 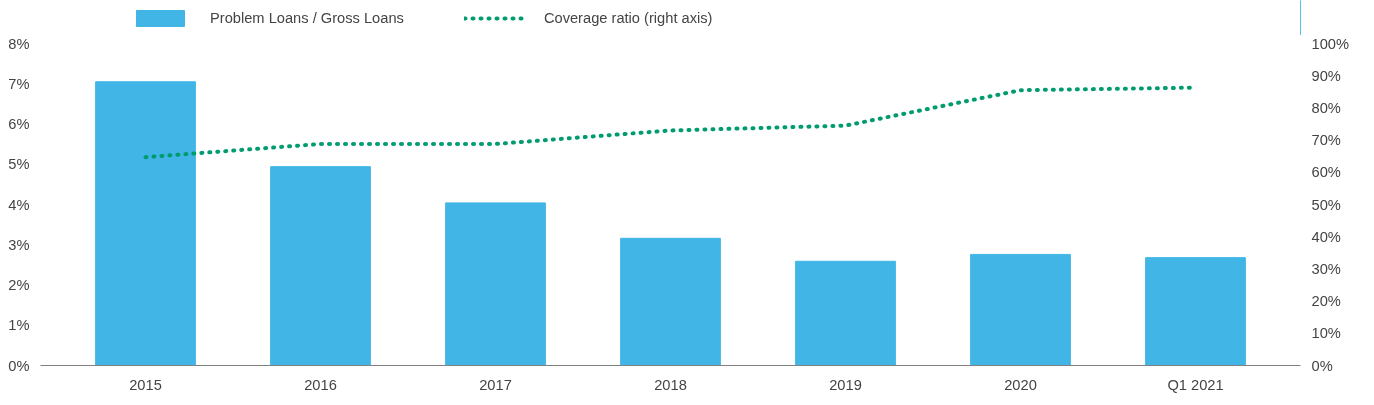 What do you see at coordinates (19, 204) in the screenshot?
I see `y-tick-label: 4%` at bounding box center [19, 204].